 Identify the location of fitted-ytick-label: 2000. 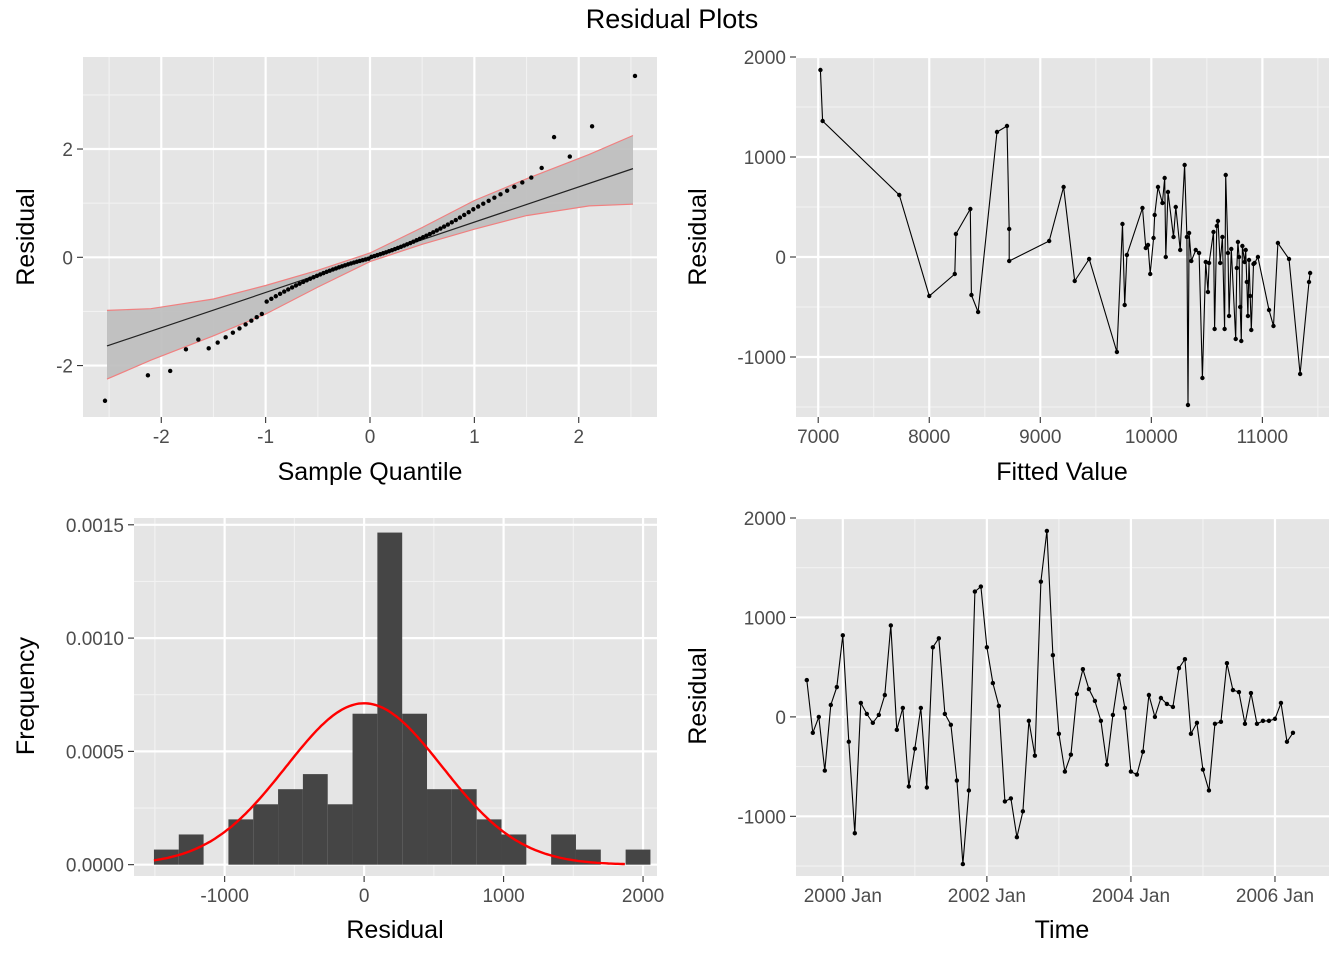
(765, 58).